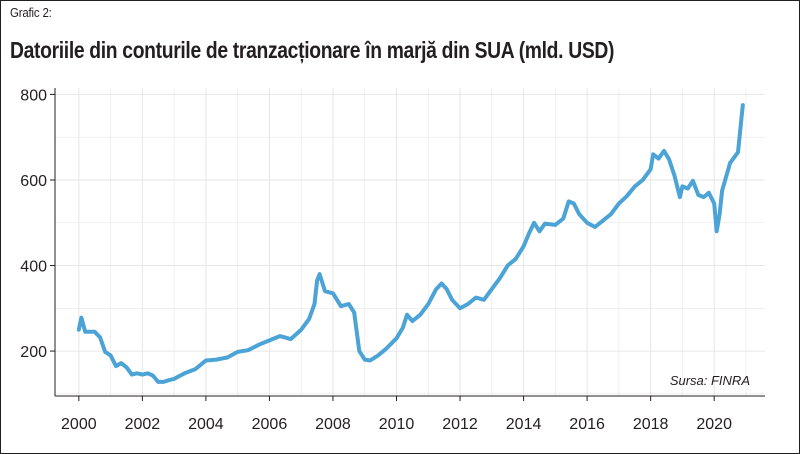  I want to click on x-tick-label: 2010, so click(397, 424).